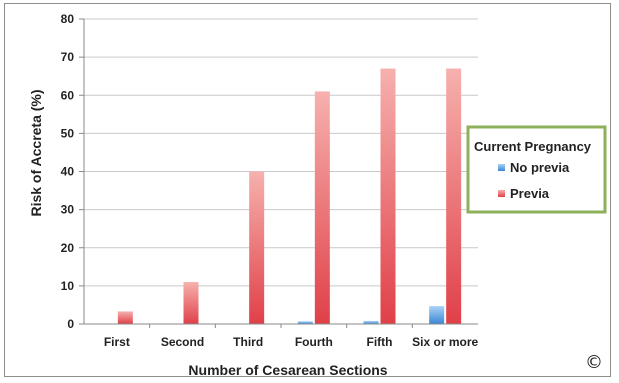  Describe the element at coordinates (70, 324) in the screenshot. I see `y-tick-label: 0` at that location.